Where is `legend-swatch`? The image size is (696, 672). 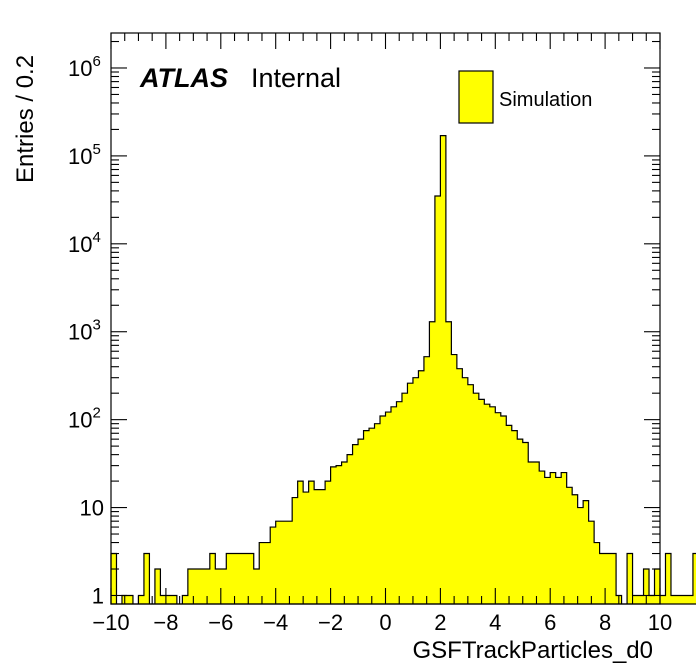
legend-swatch is located at coordinates (476, 97).